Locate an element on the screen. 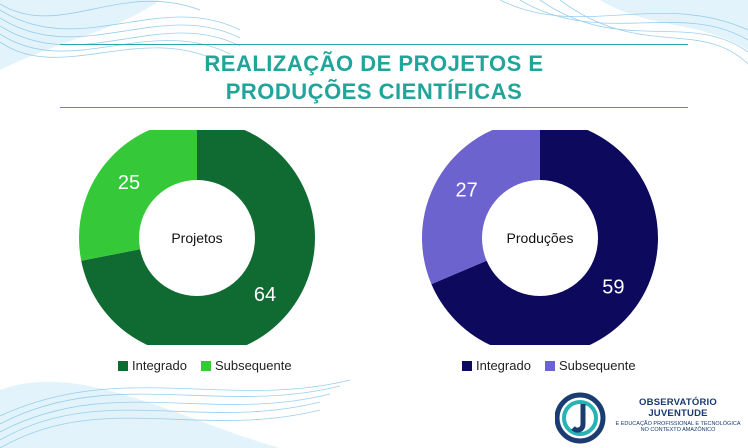 Image resolution: width=748 pixels, height=448 pixels. projetos-data-labels: 64 25 is located at coordinates (197, 239).